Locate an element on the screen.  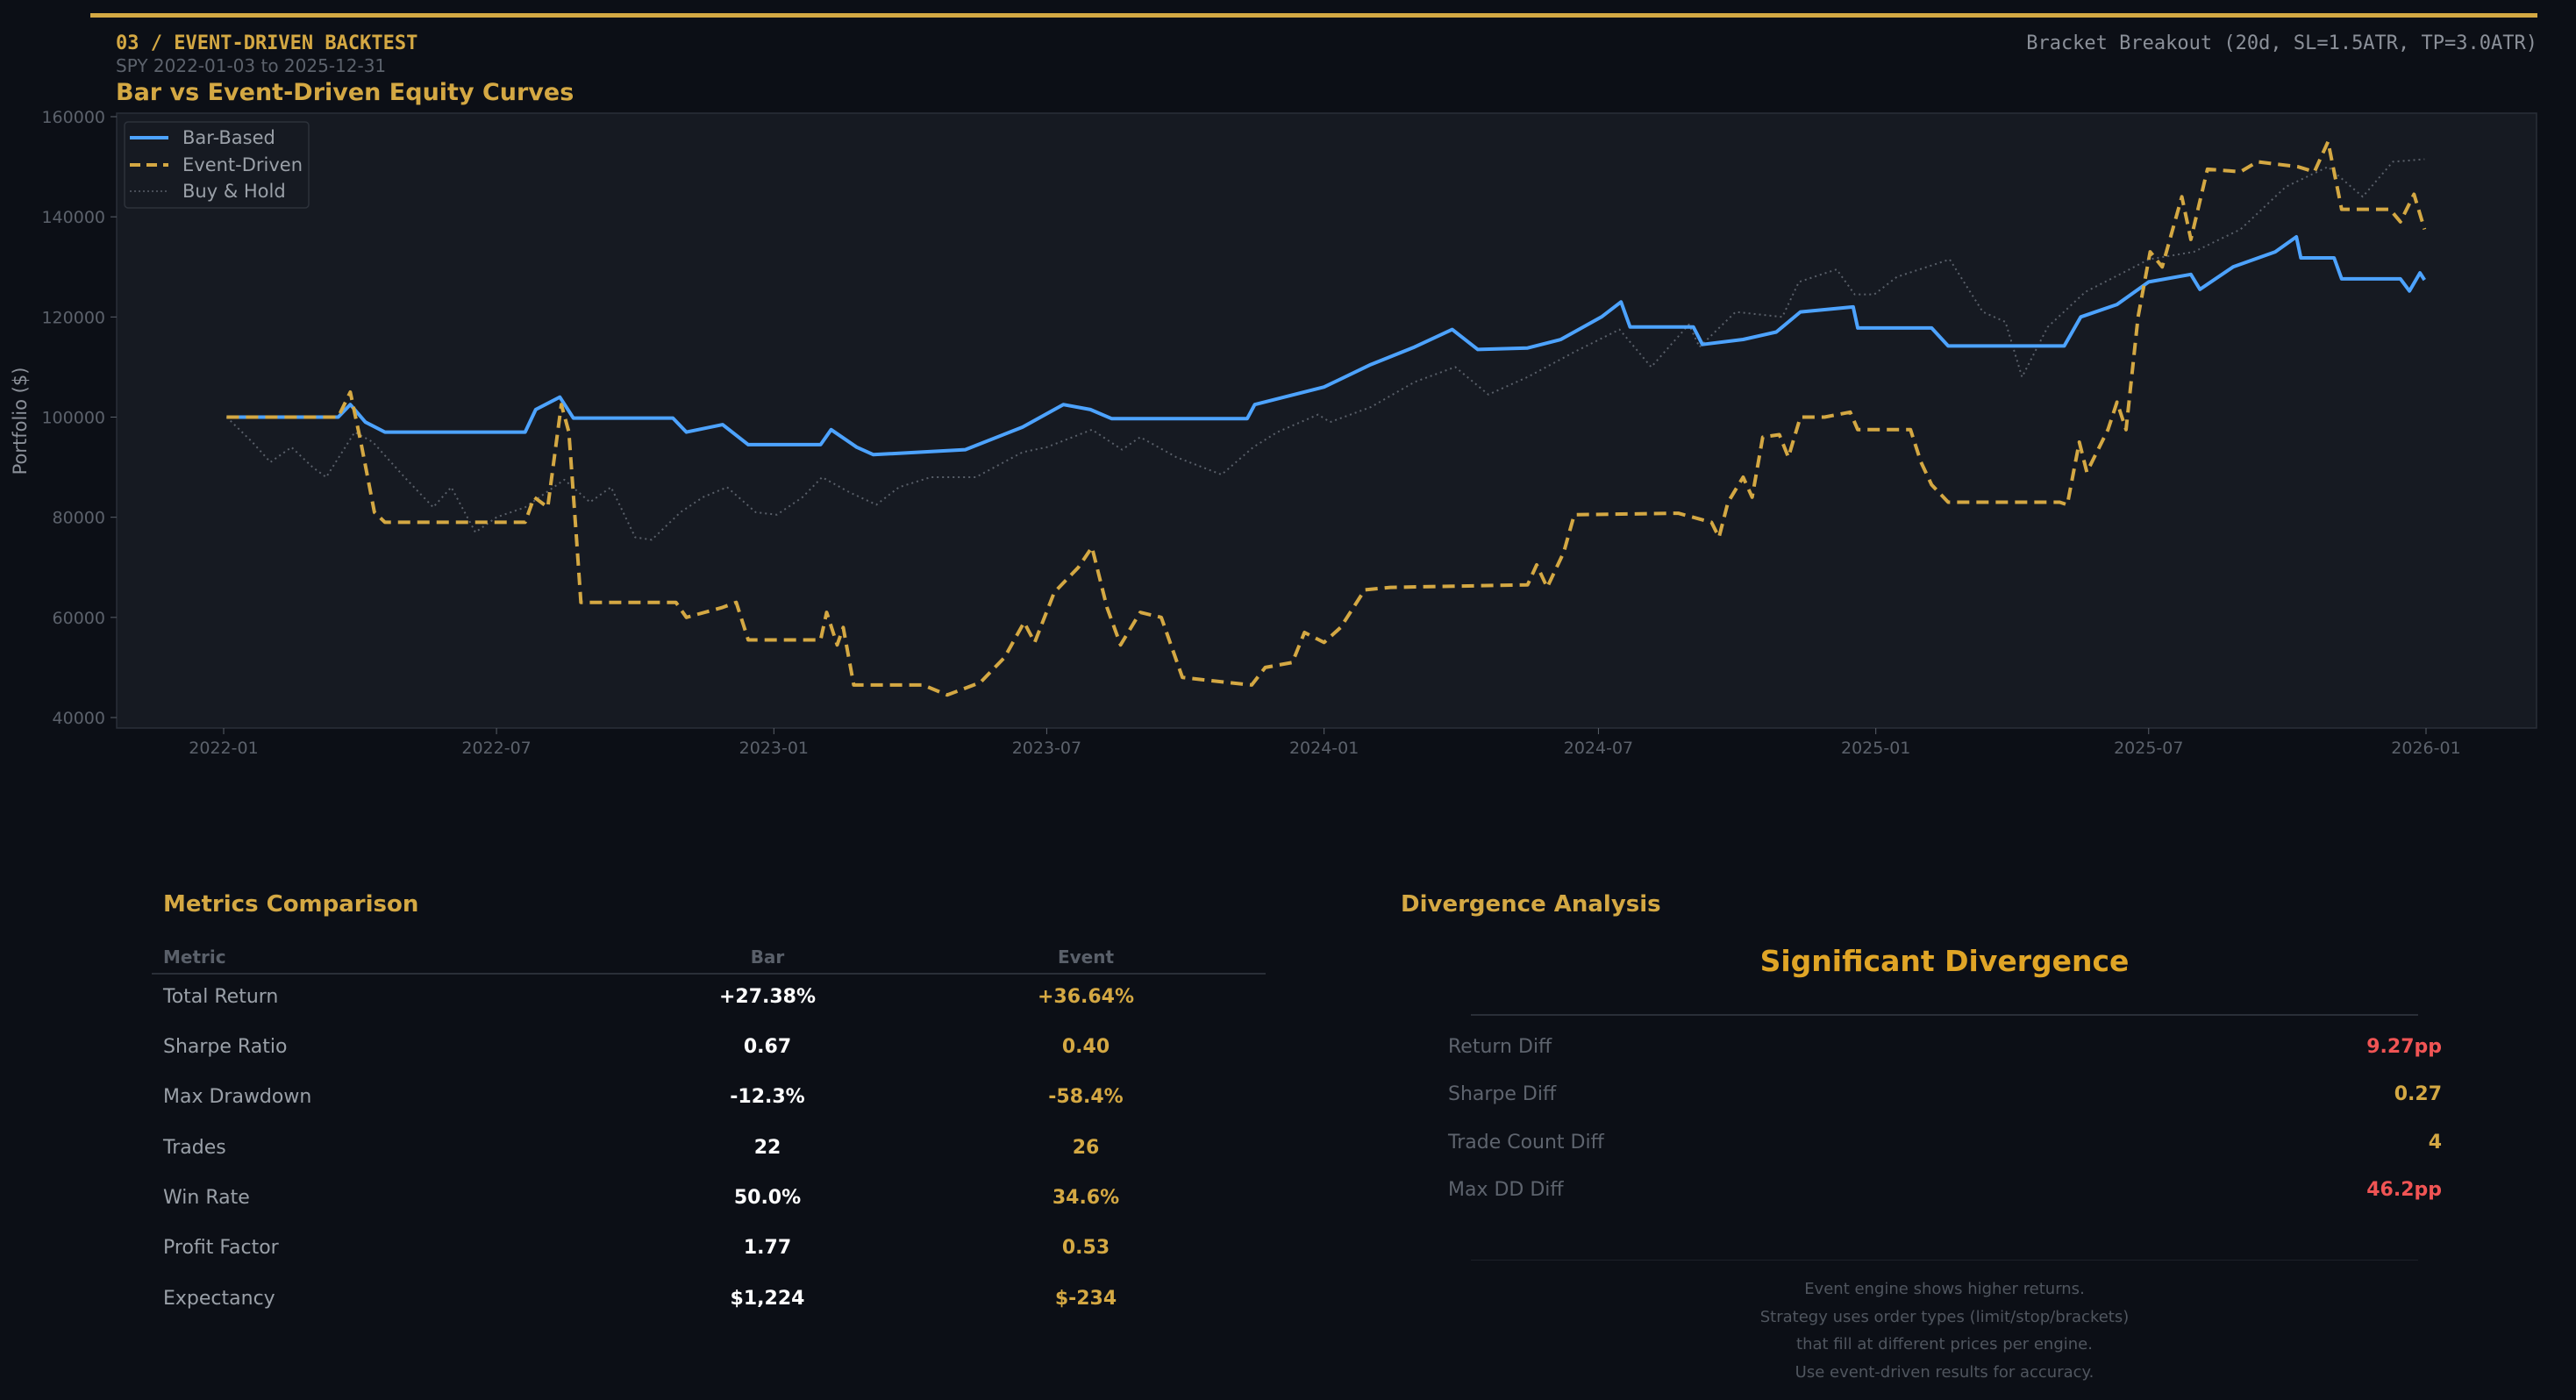
chart-title: Bar vs Event-Driven Equity Curves is located at coordinates (345, 92).